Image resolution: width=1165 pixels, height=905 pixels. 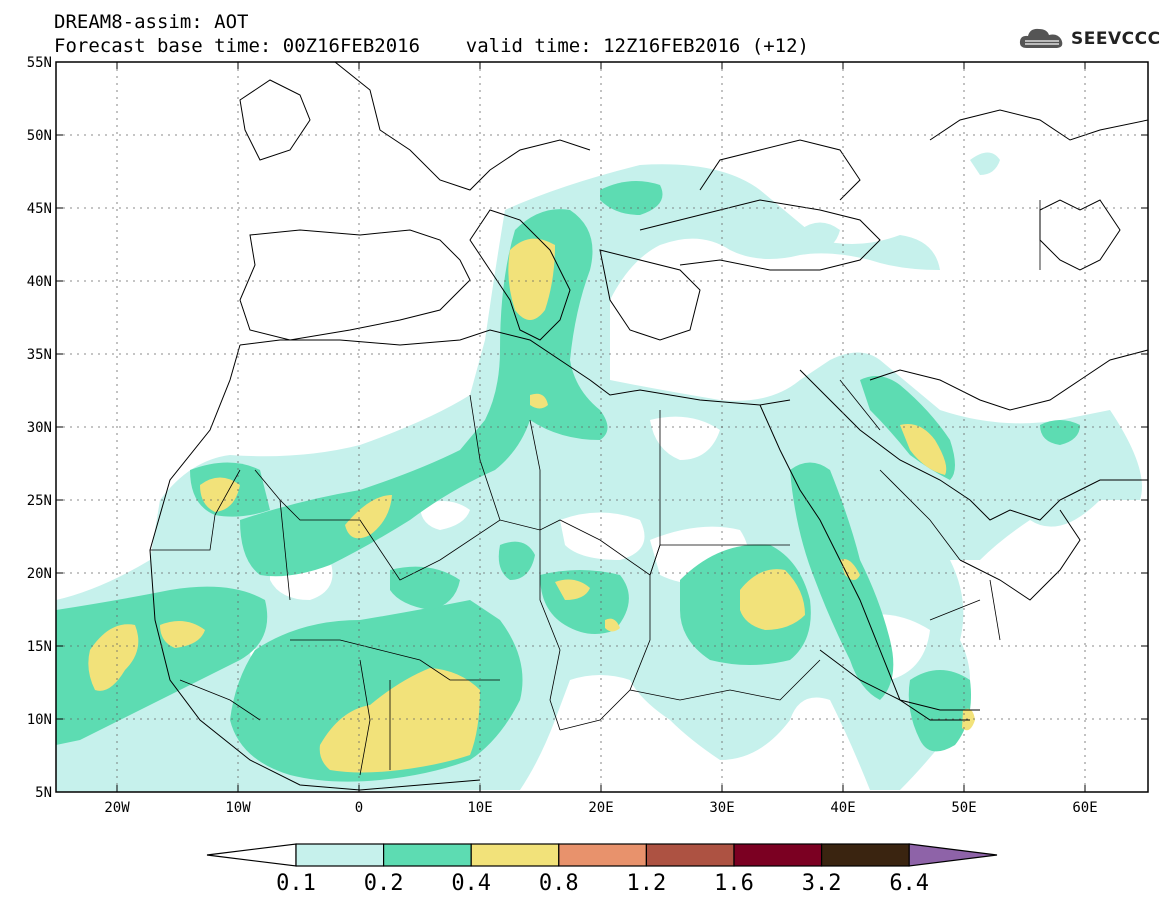 I want to click on lat-label: 20N, so click(x=39, y=574).